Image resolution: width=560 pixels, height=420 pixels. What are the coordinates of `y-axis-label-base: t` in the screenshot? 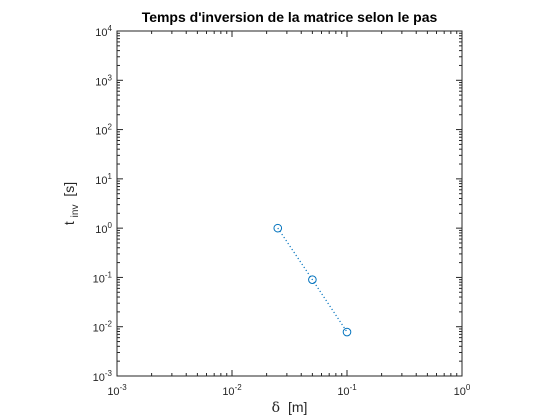 It's located at (69, 223).